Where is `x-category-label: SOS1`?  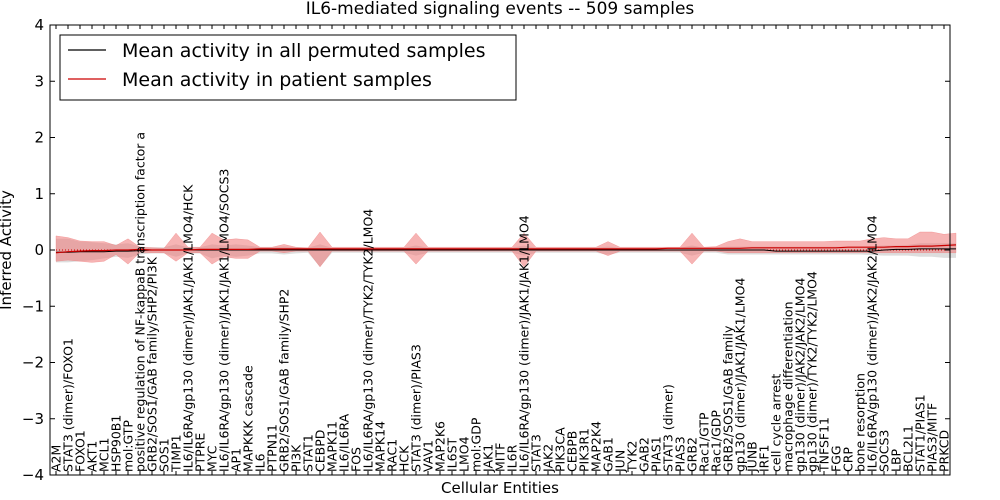
x-category-label: SOS1 is located at coordinates (164, 455).